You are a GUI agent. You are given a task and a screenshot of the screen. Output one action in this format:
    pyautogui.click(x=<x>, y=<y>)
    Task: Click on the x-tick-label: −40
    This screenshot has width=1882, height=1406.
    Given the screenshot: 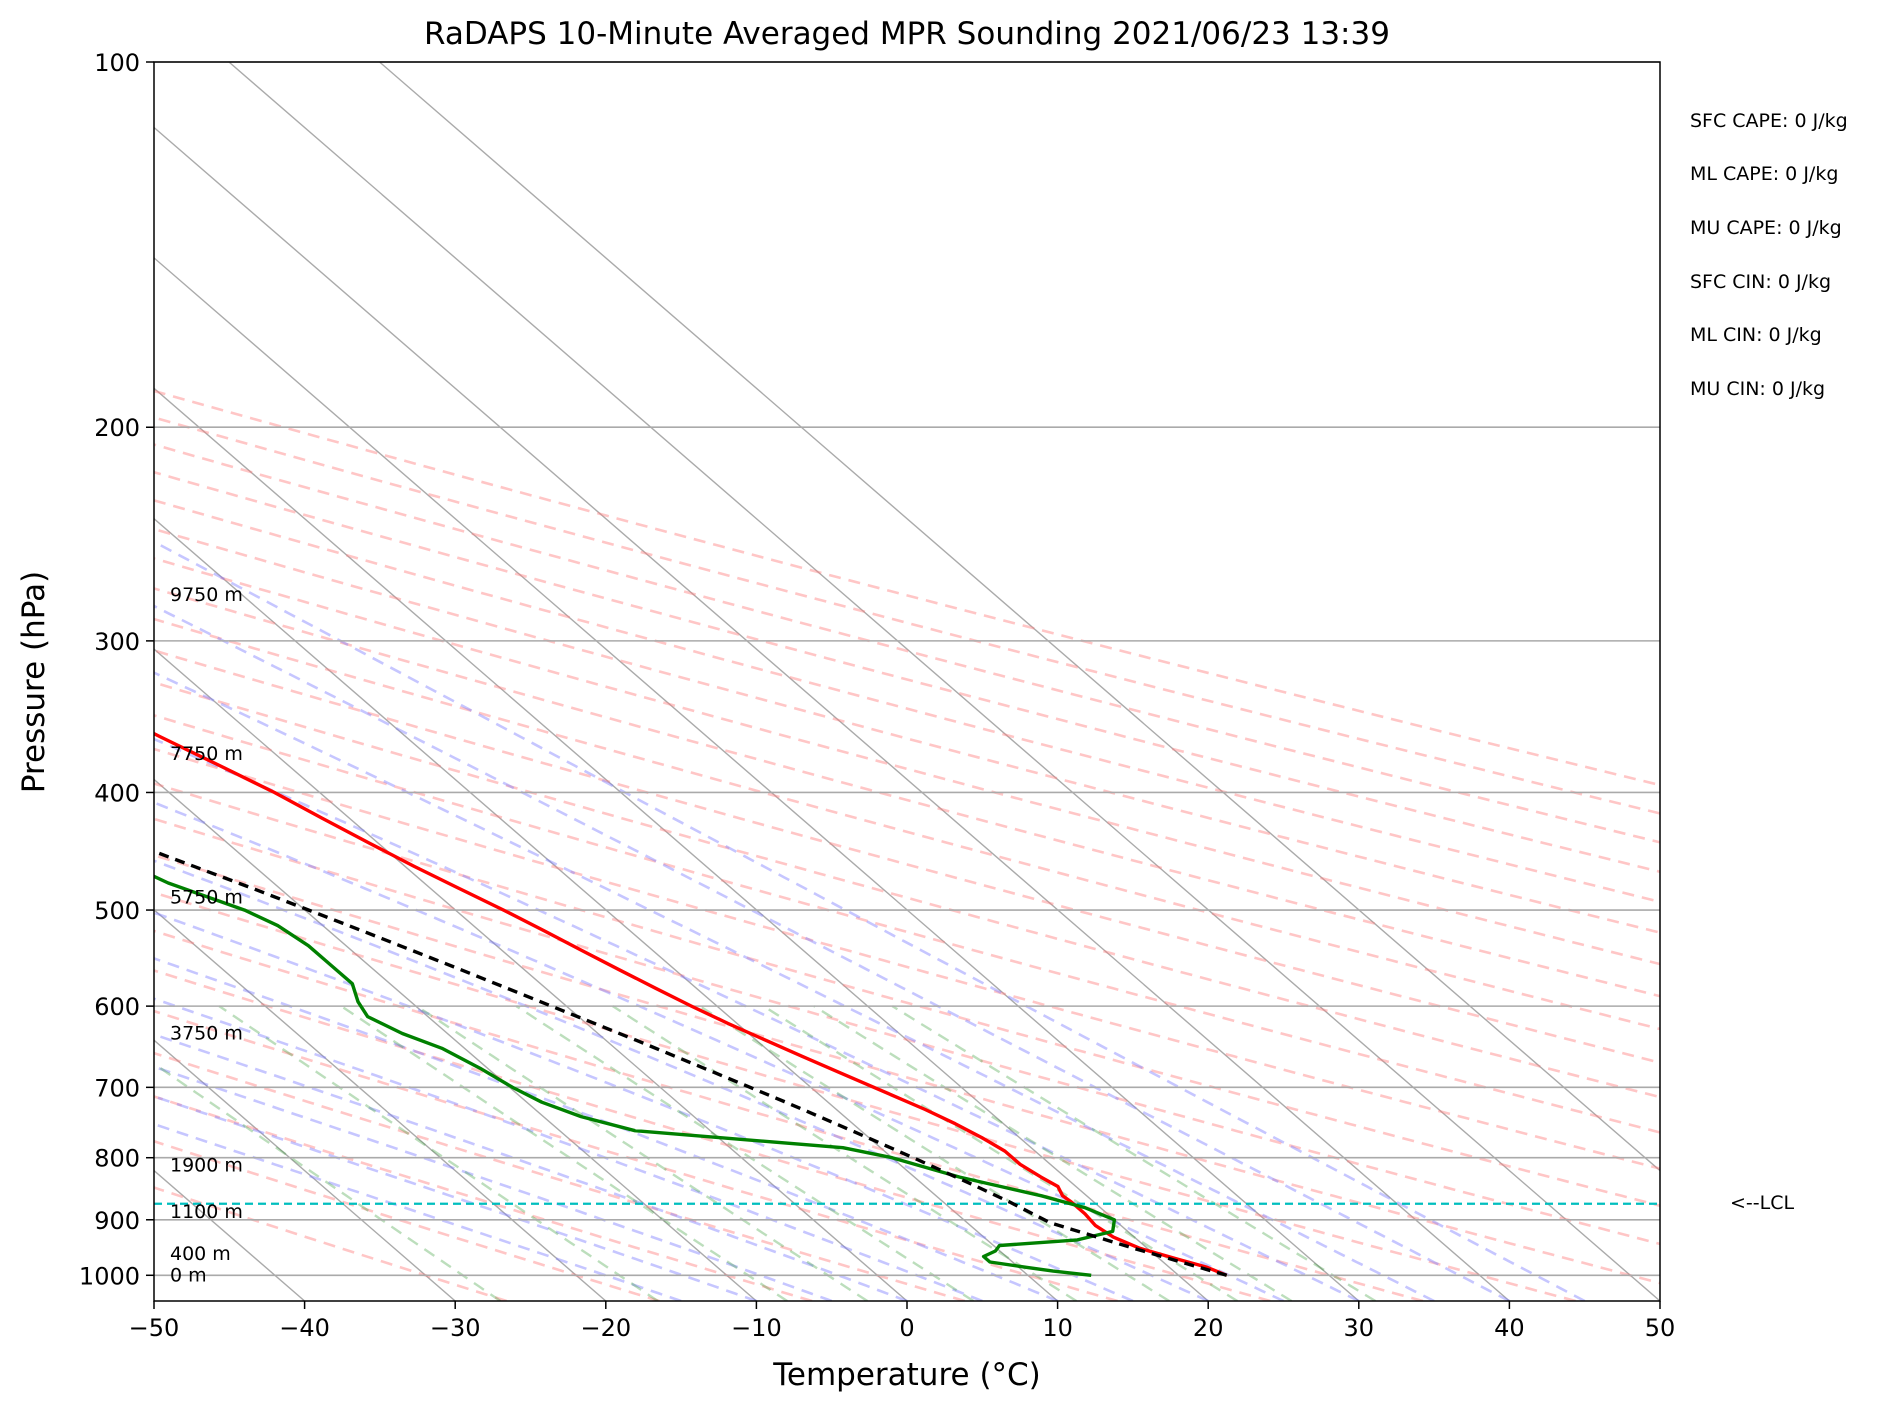 What is the action you would take?
    pyautogui.click(x=304, y=1328)
    